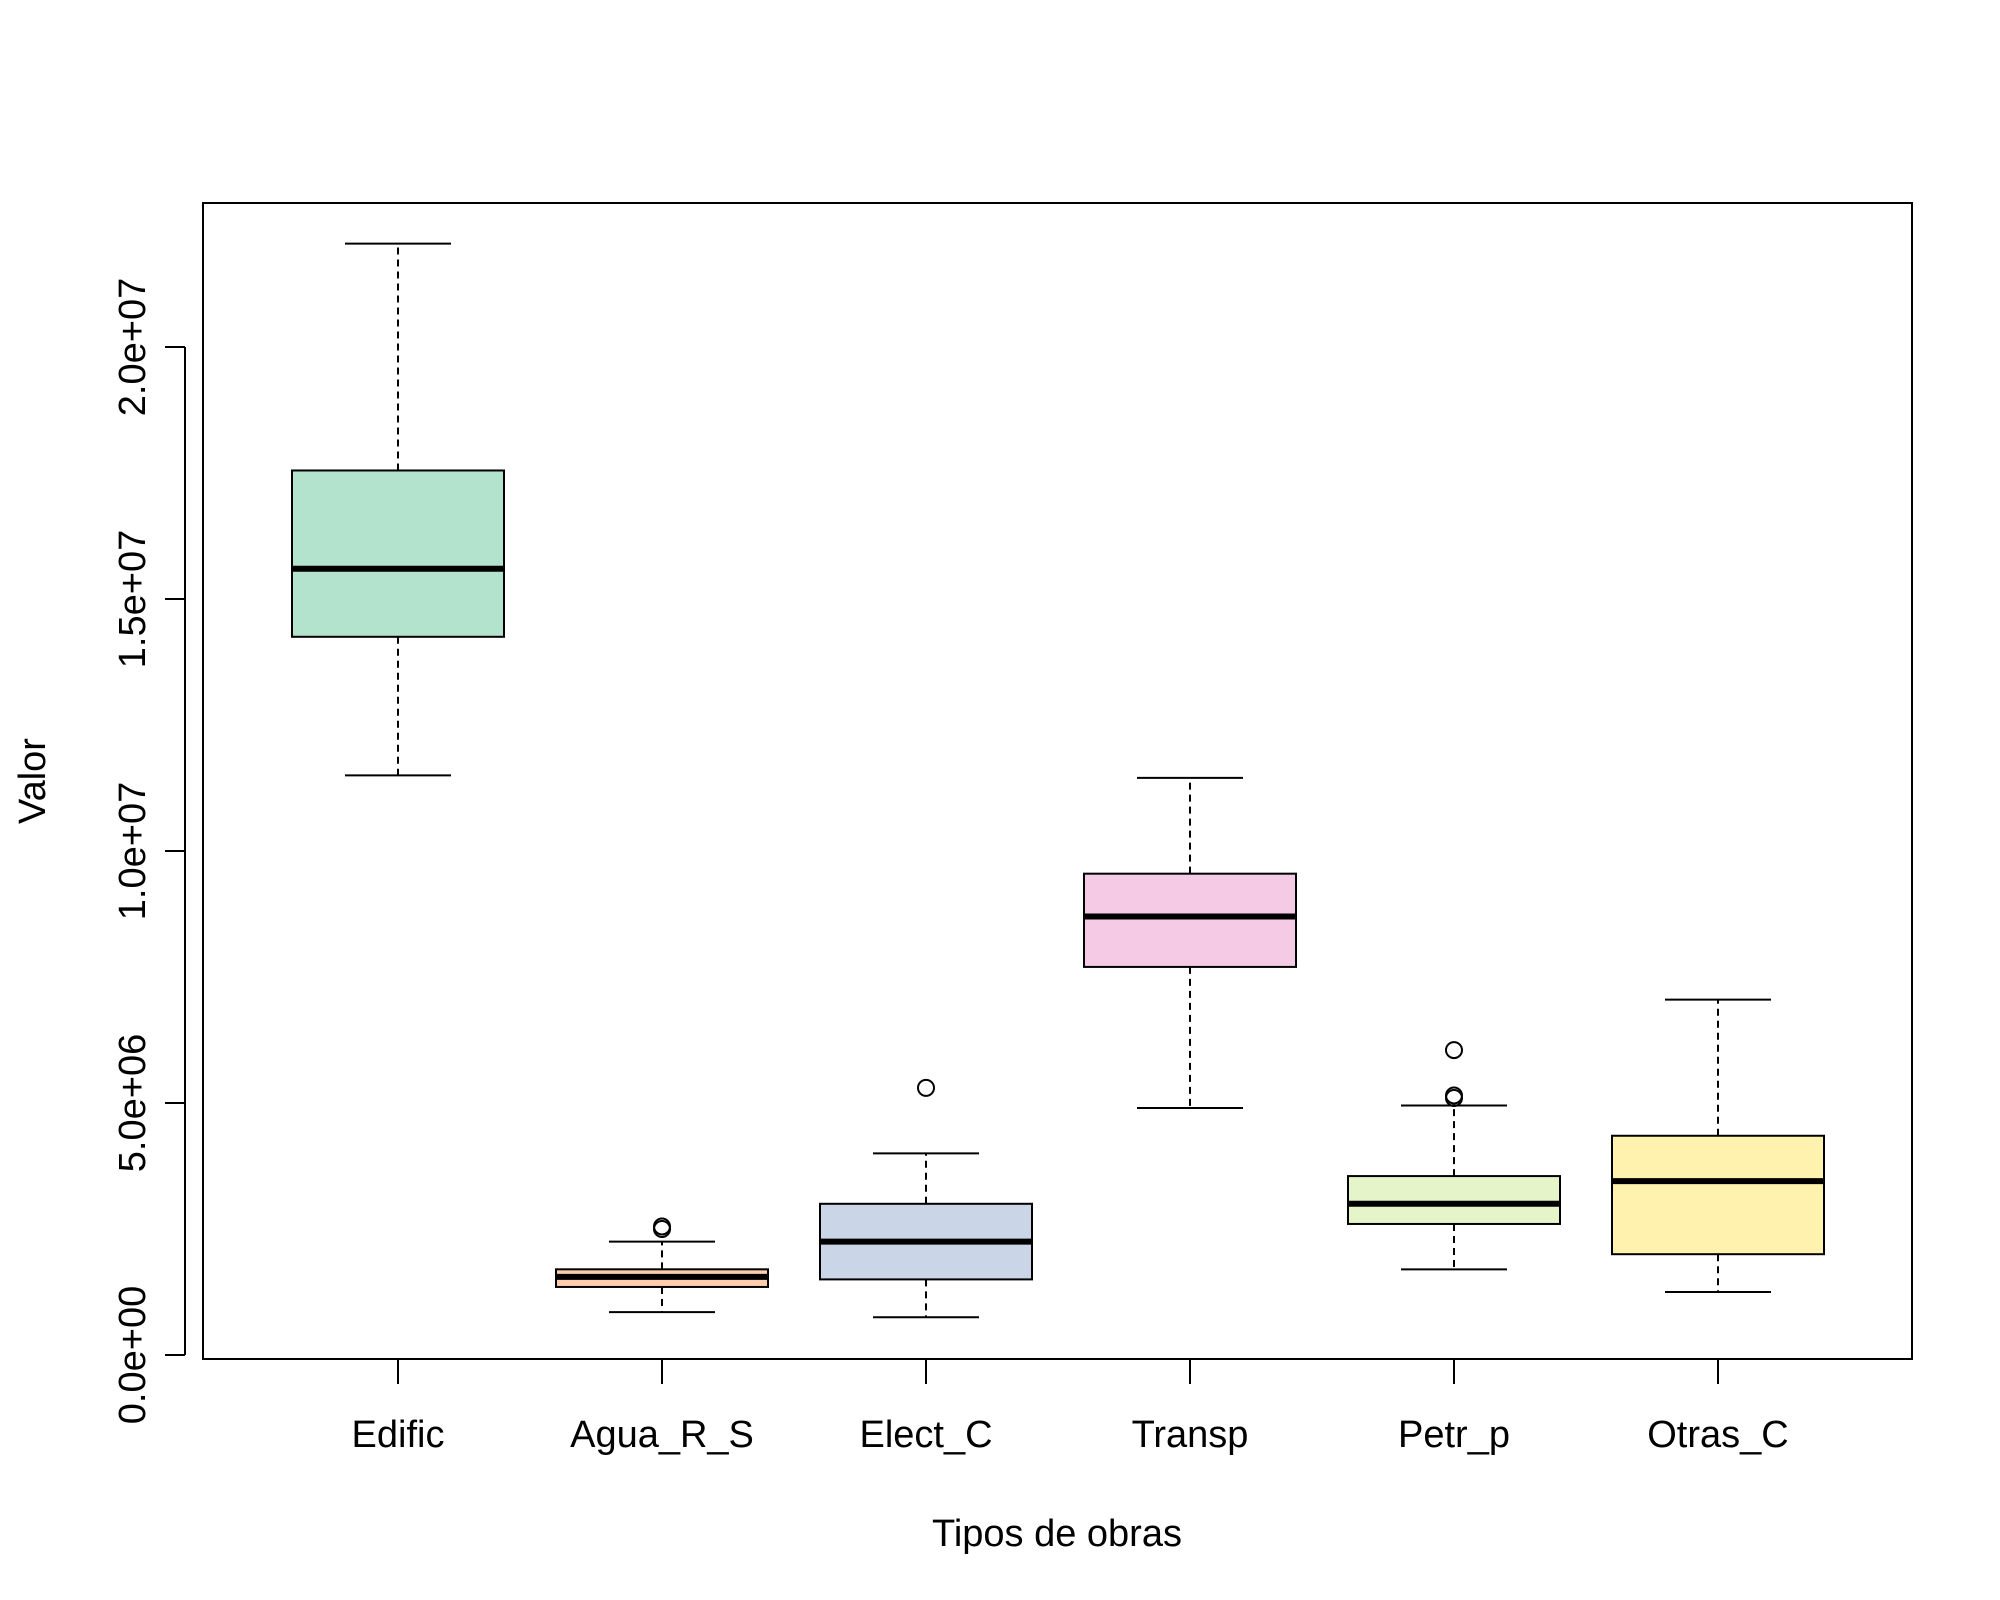  I want to click on y-tick-label: 0.0e+00, so click(133, 1355).